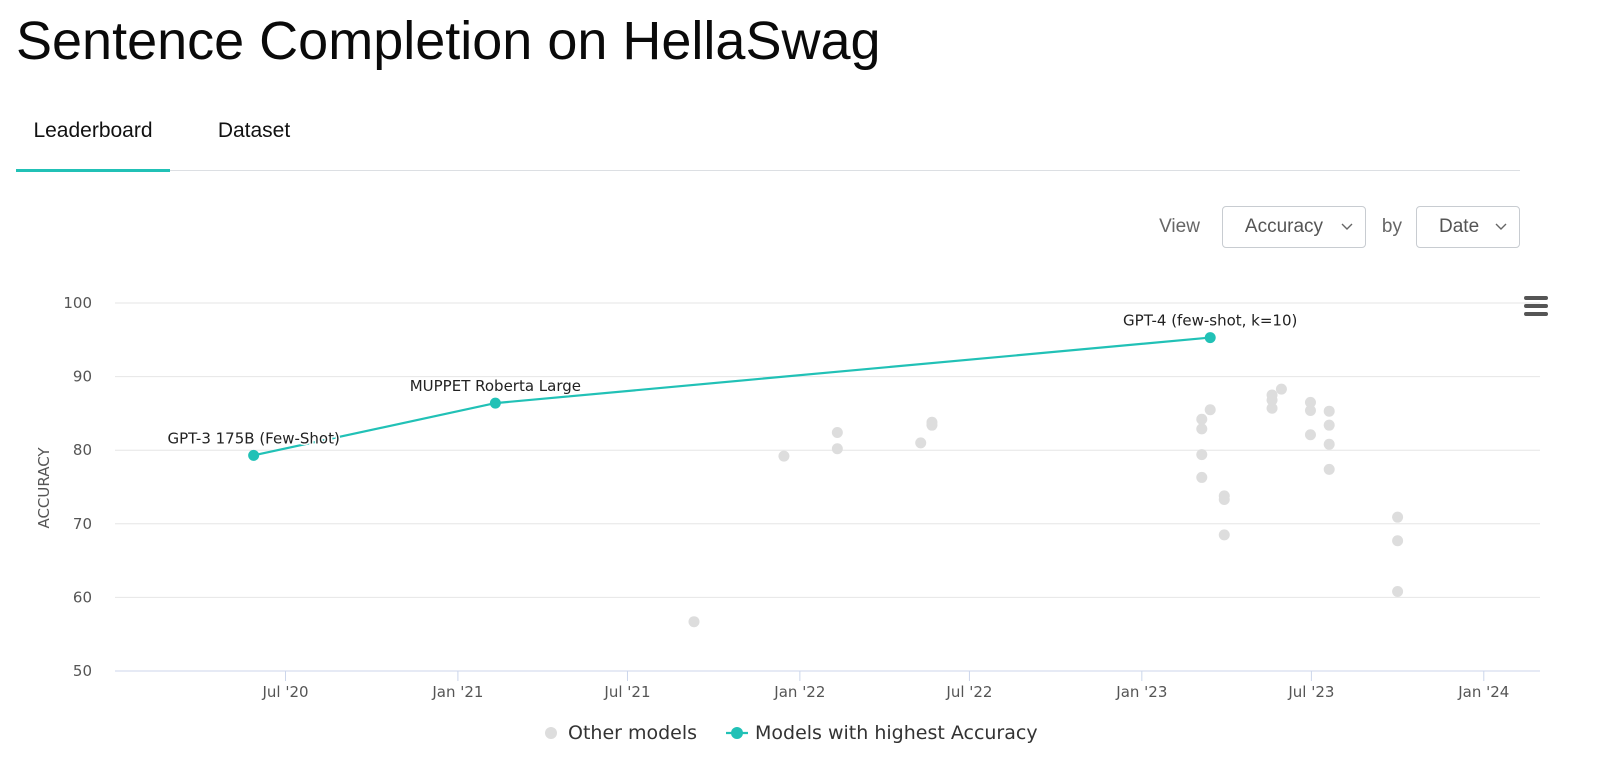  Describe the element at coordinates (732, 396) in the screenshot. I see `sota-line` at that location.